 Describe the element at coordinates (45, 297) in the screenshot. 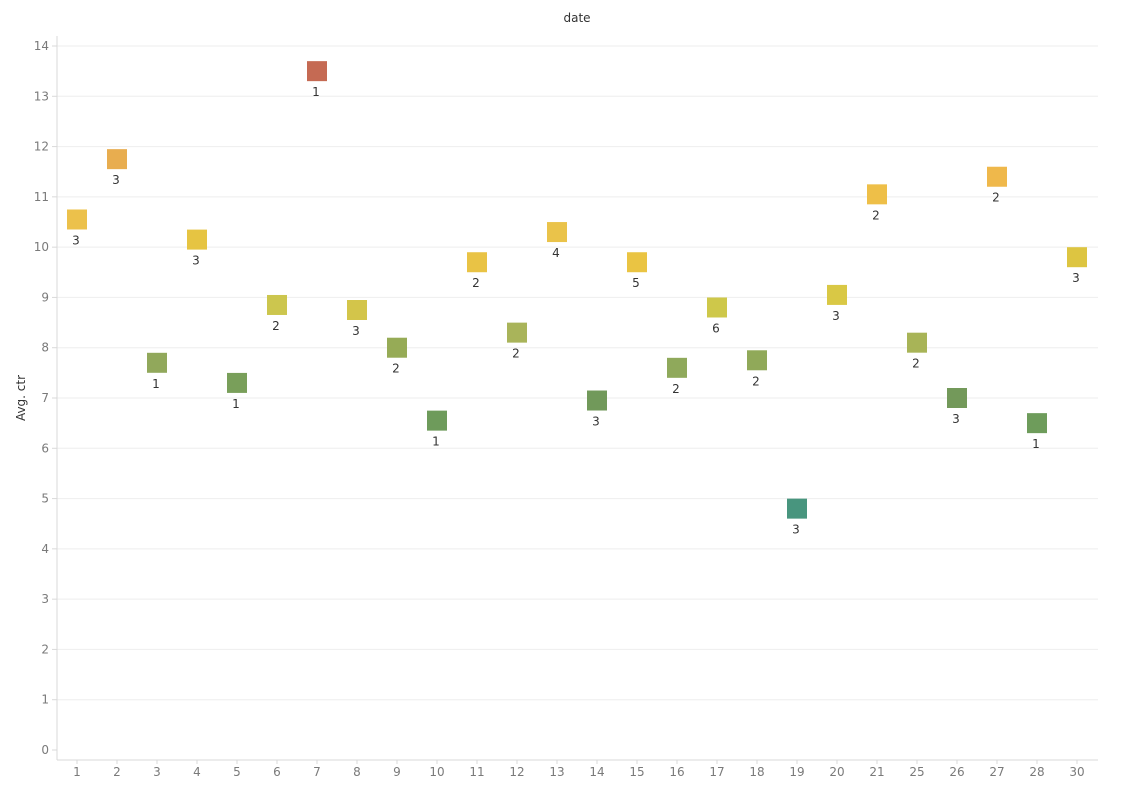

I see `y-tick-label: 9` at that location.